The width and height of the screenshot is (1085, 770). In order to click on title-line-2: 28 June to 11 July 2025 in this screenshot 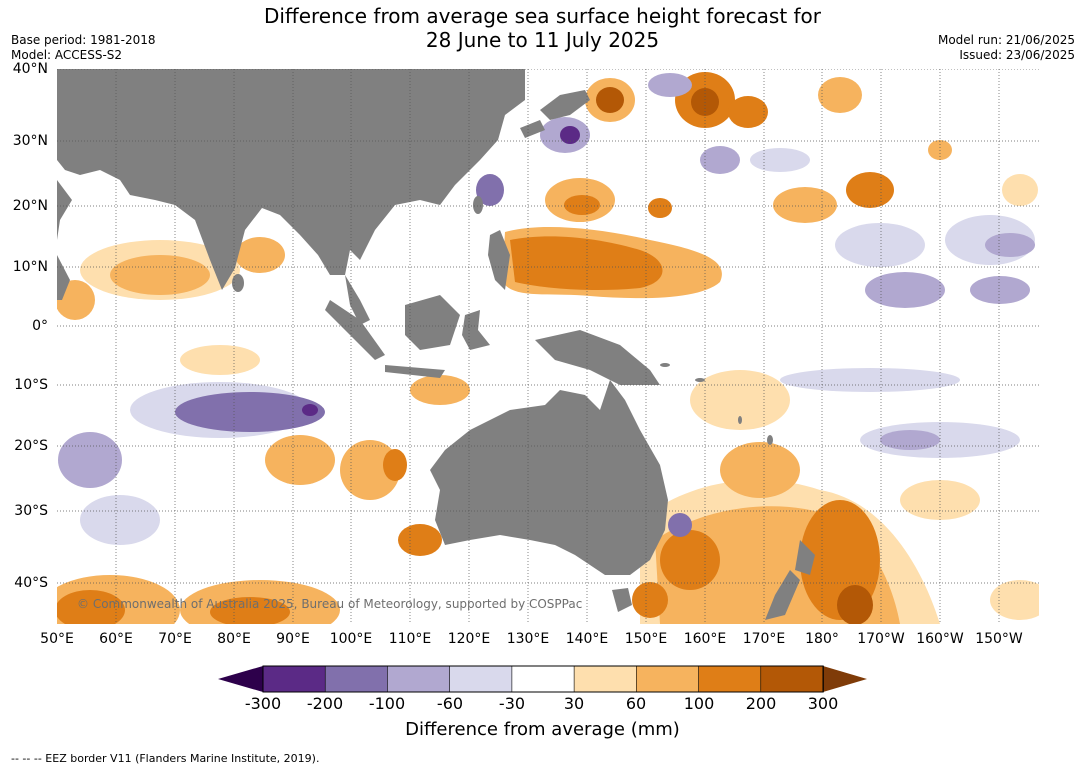, I will do `click(542, 40)`.